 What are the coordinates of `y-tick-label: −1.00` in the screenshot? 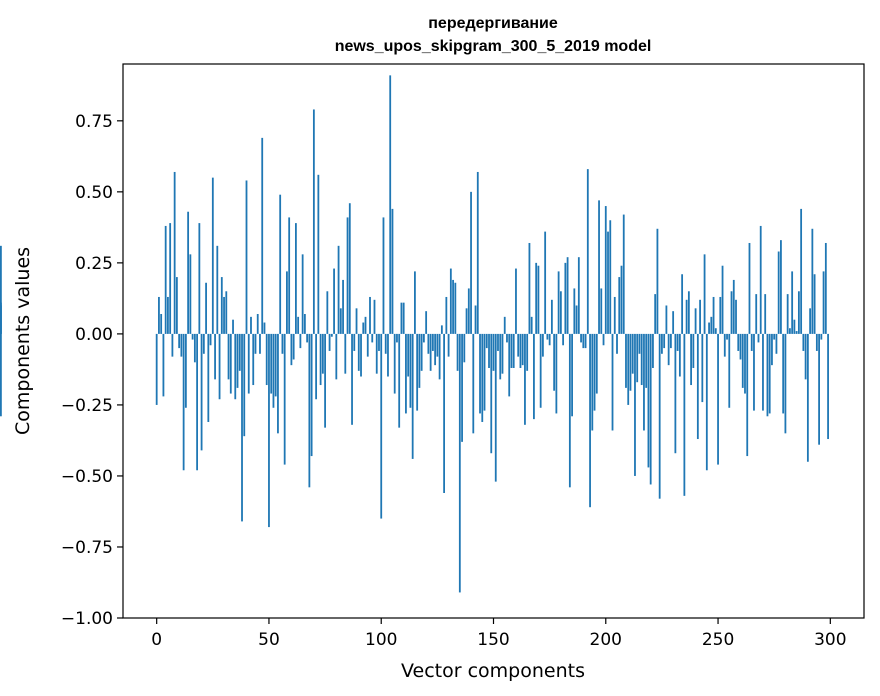 It's located at (87, 619).